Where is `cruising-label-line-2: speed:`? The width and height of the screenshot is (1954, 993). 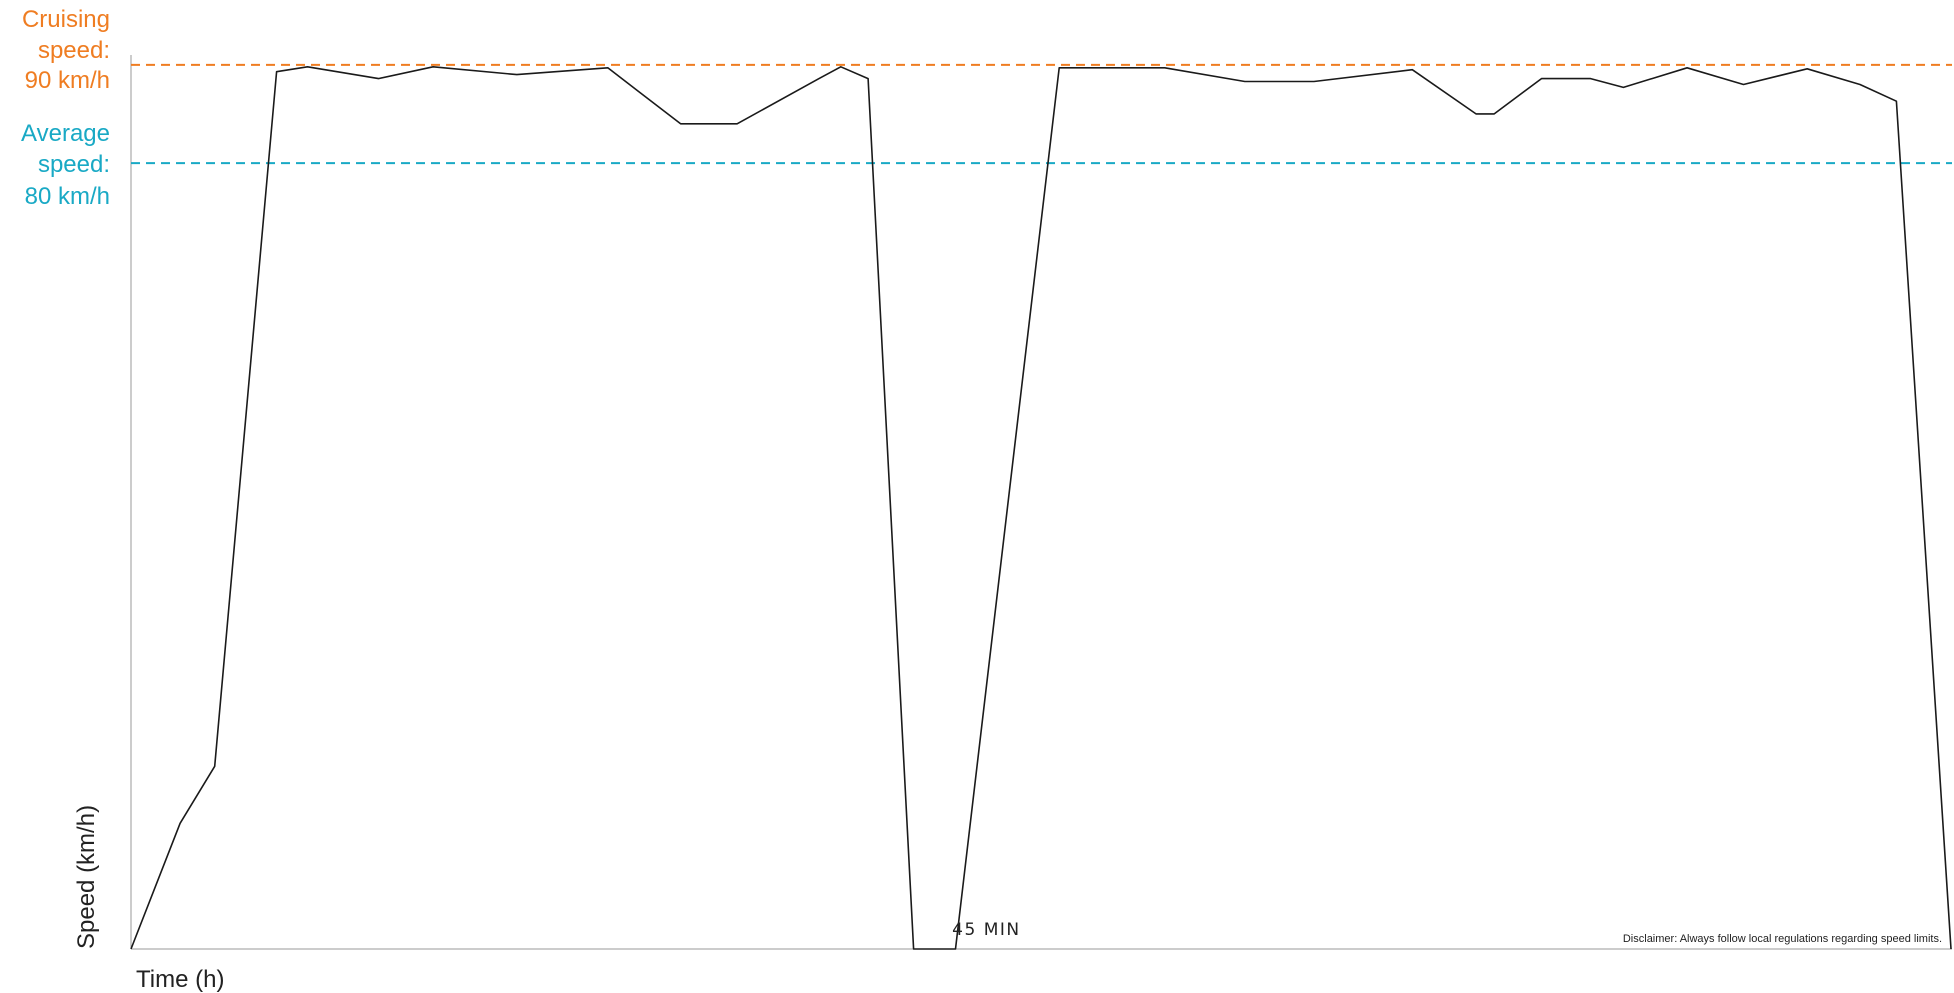 cruising-label-line-2: speed: is located at coordinates (74, 50).